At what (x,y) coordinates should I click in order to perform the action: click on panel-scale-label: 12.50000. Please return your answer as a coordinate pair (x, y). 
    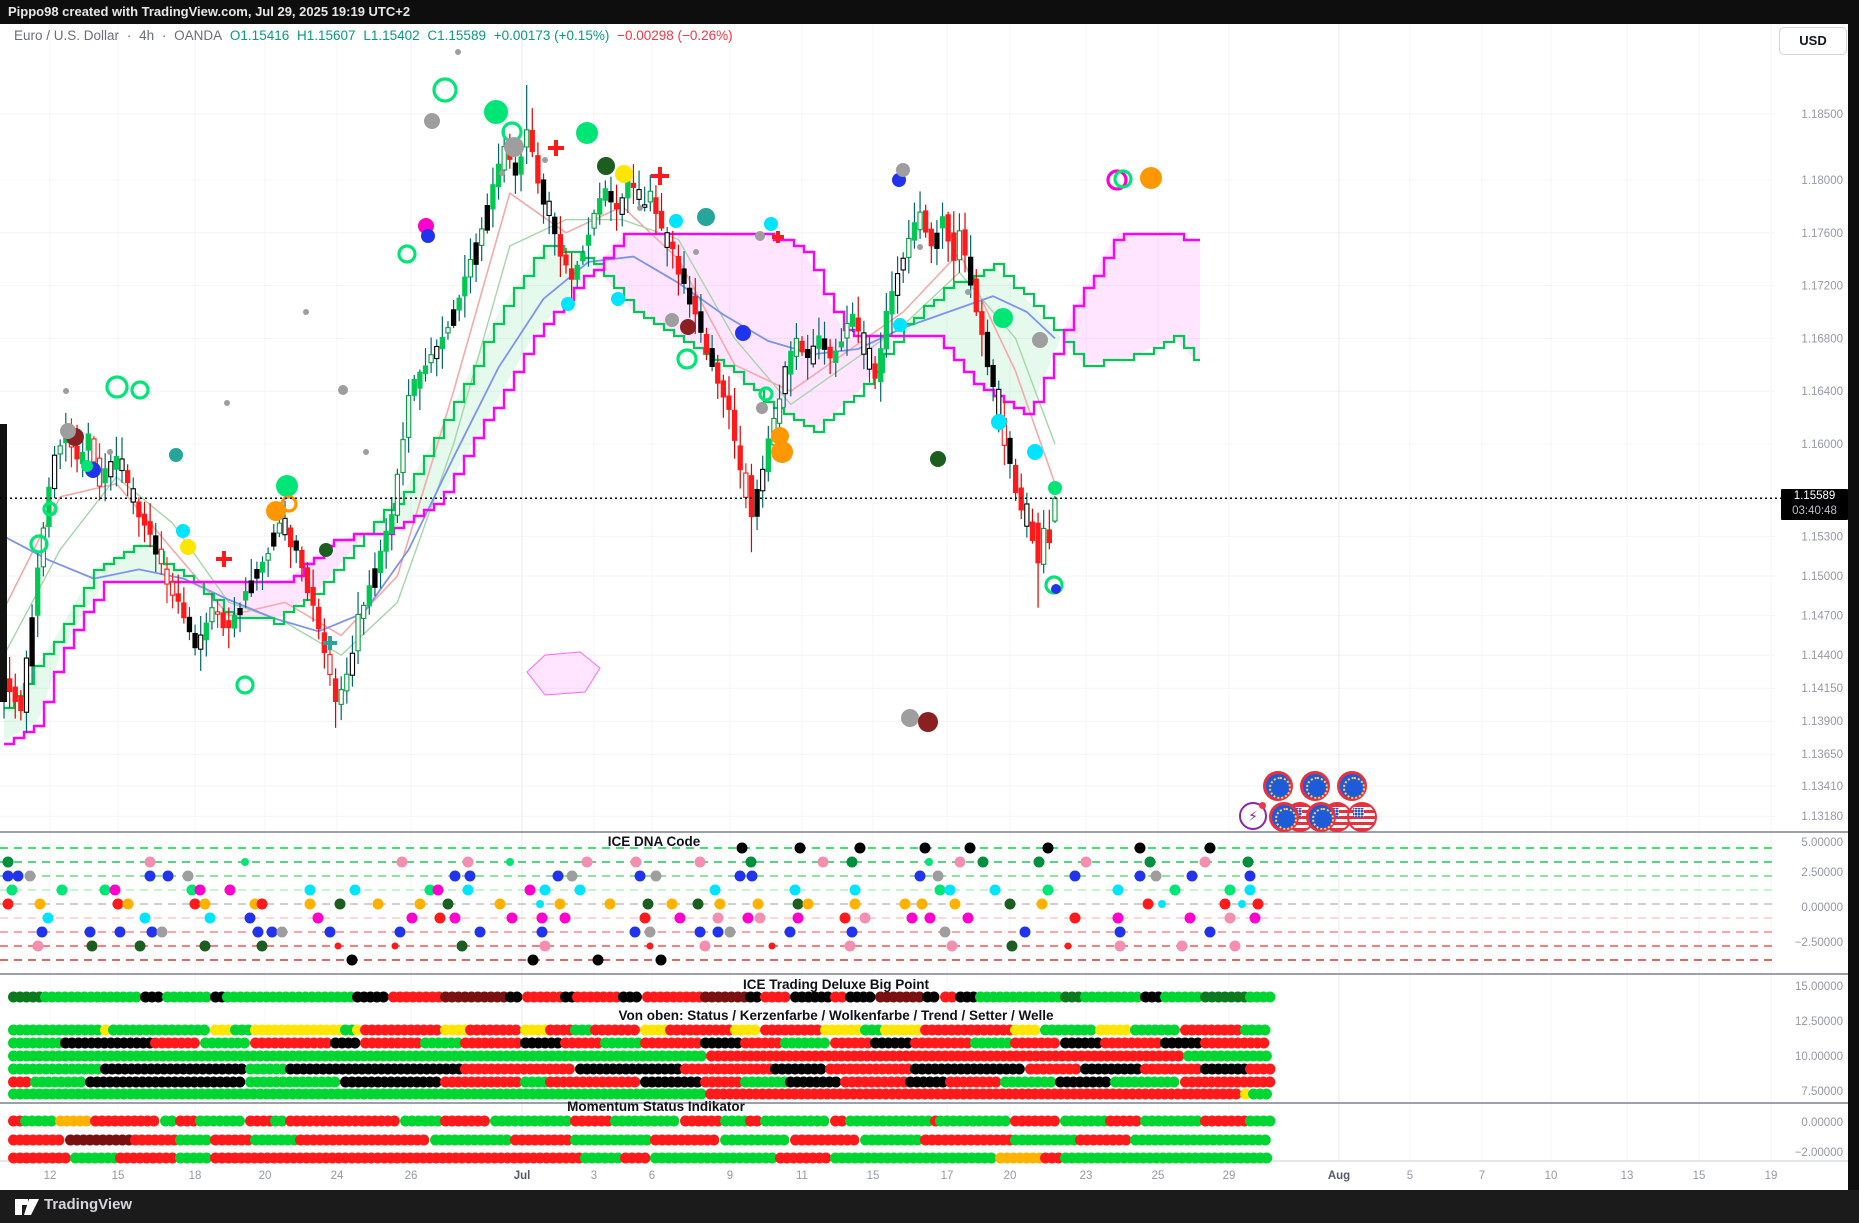
    Looking at the image, I should click on (1819, 1022).